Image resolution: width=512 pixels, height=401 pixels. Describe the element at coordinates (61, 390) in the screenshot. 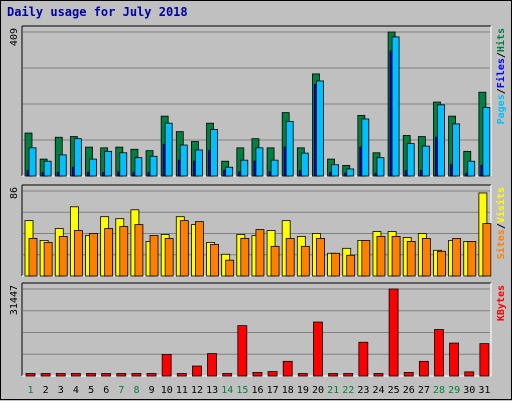

I see `x-axis-day-label: 3` at that location.